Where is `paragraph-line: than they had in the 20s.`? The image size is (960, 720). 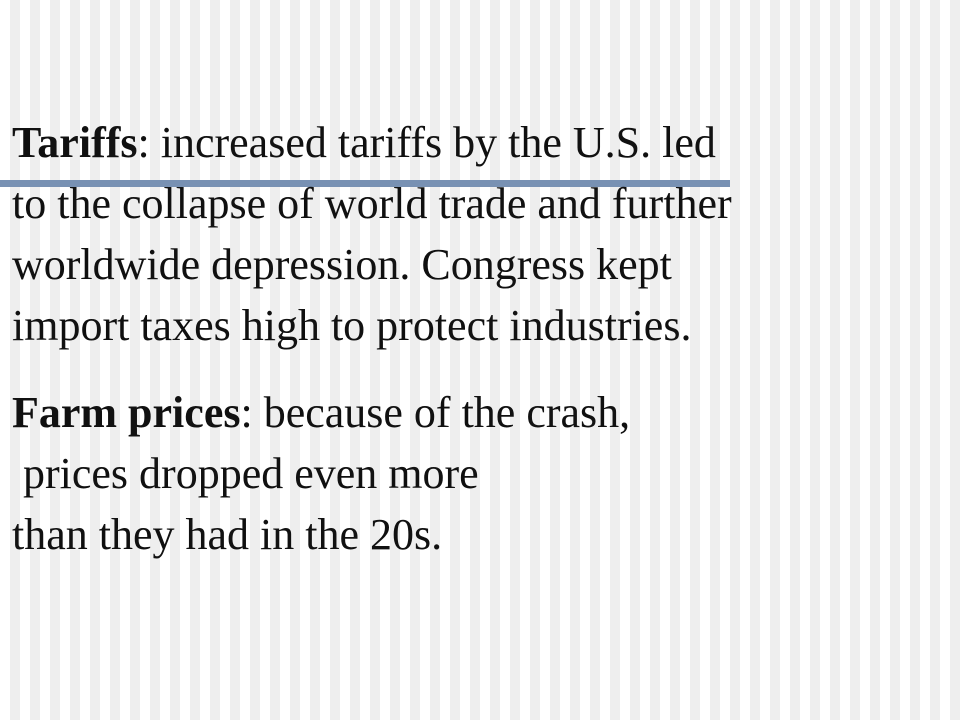
paragraph-line: than they had in the 20s. is located at coordinates (227, 534).